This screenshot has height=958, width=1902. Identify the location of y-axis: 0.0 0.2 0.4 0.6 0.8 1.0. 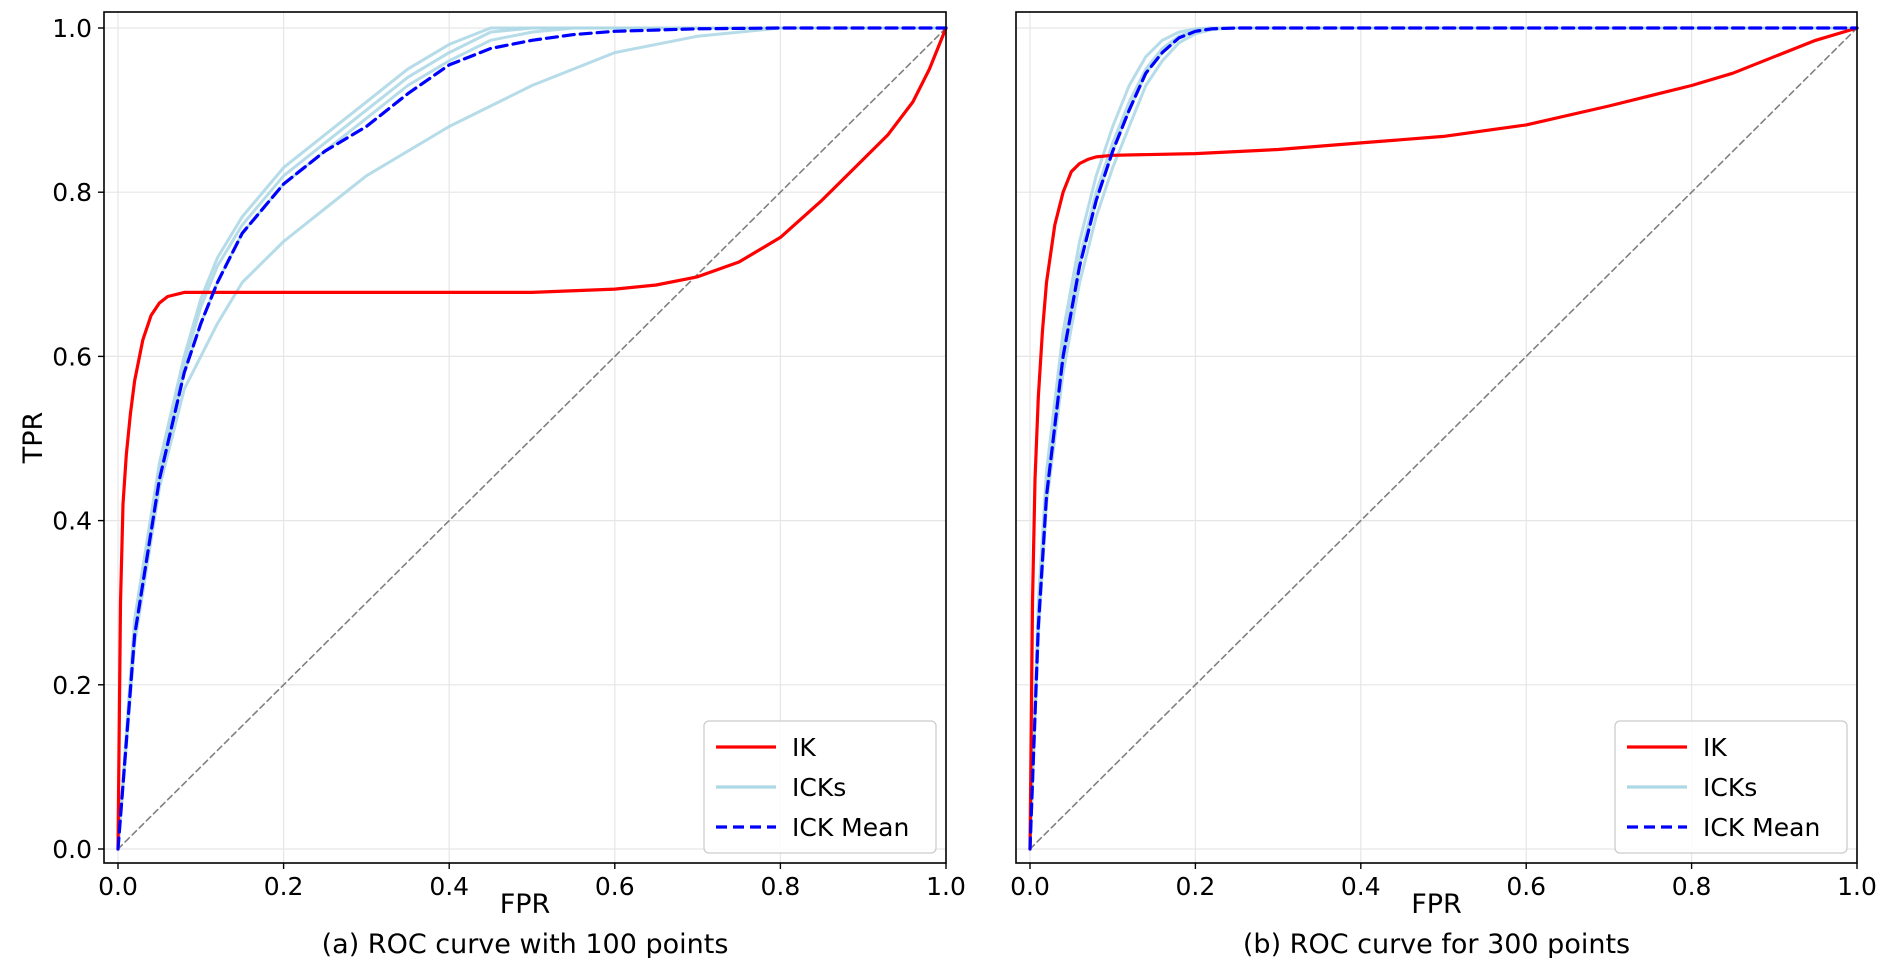
(78, 439).